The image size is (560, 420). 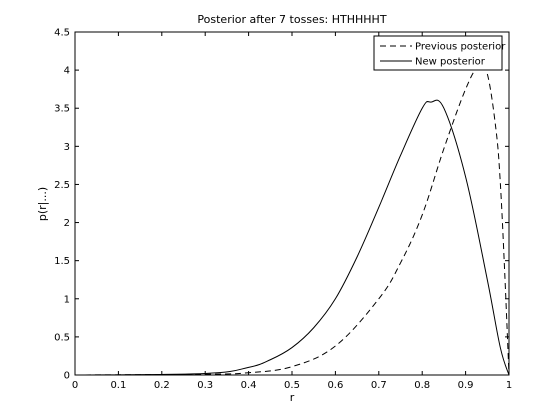 I want to click on x-tick-label: 0.7, so click(x=379, y=385).